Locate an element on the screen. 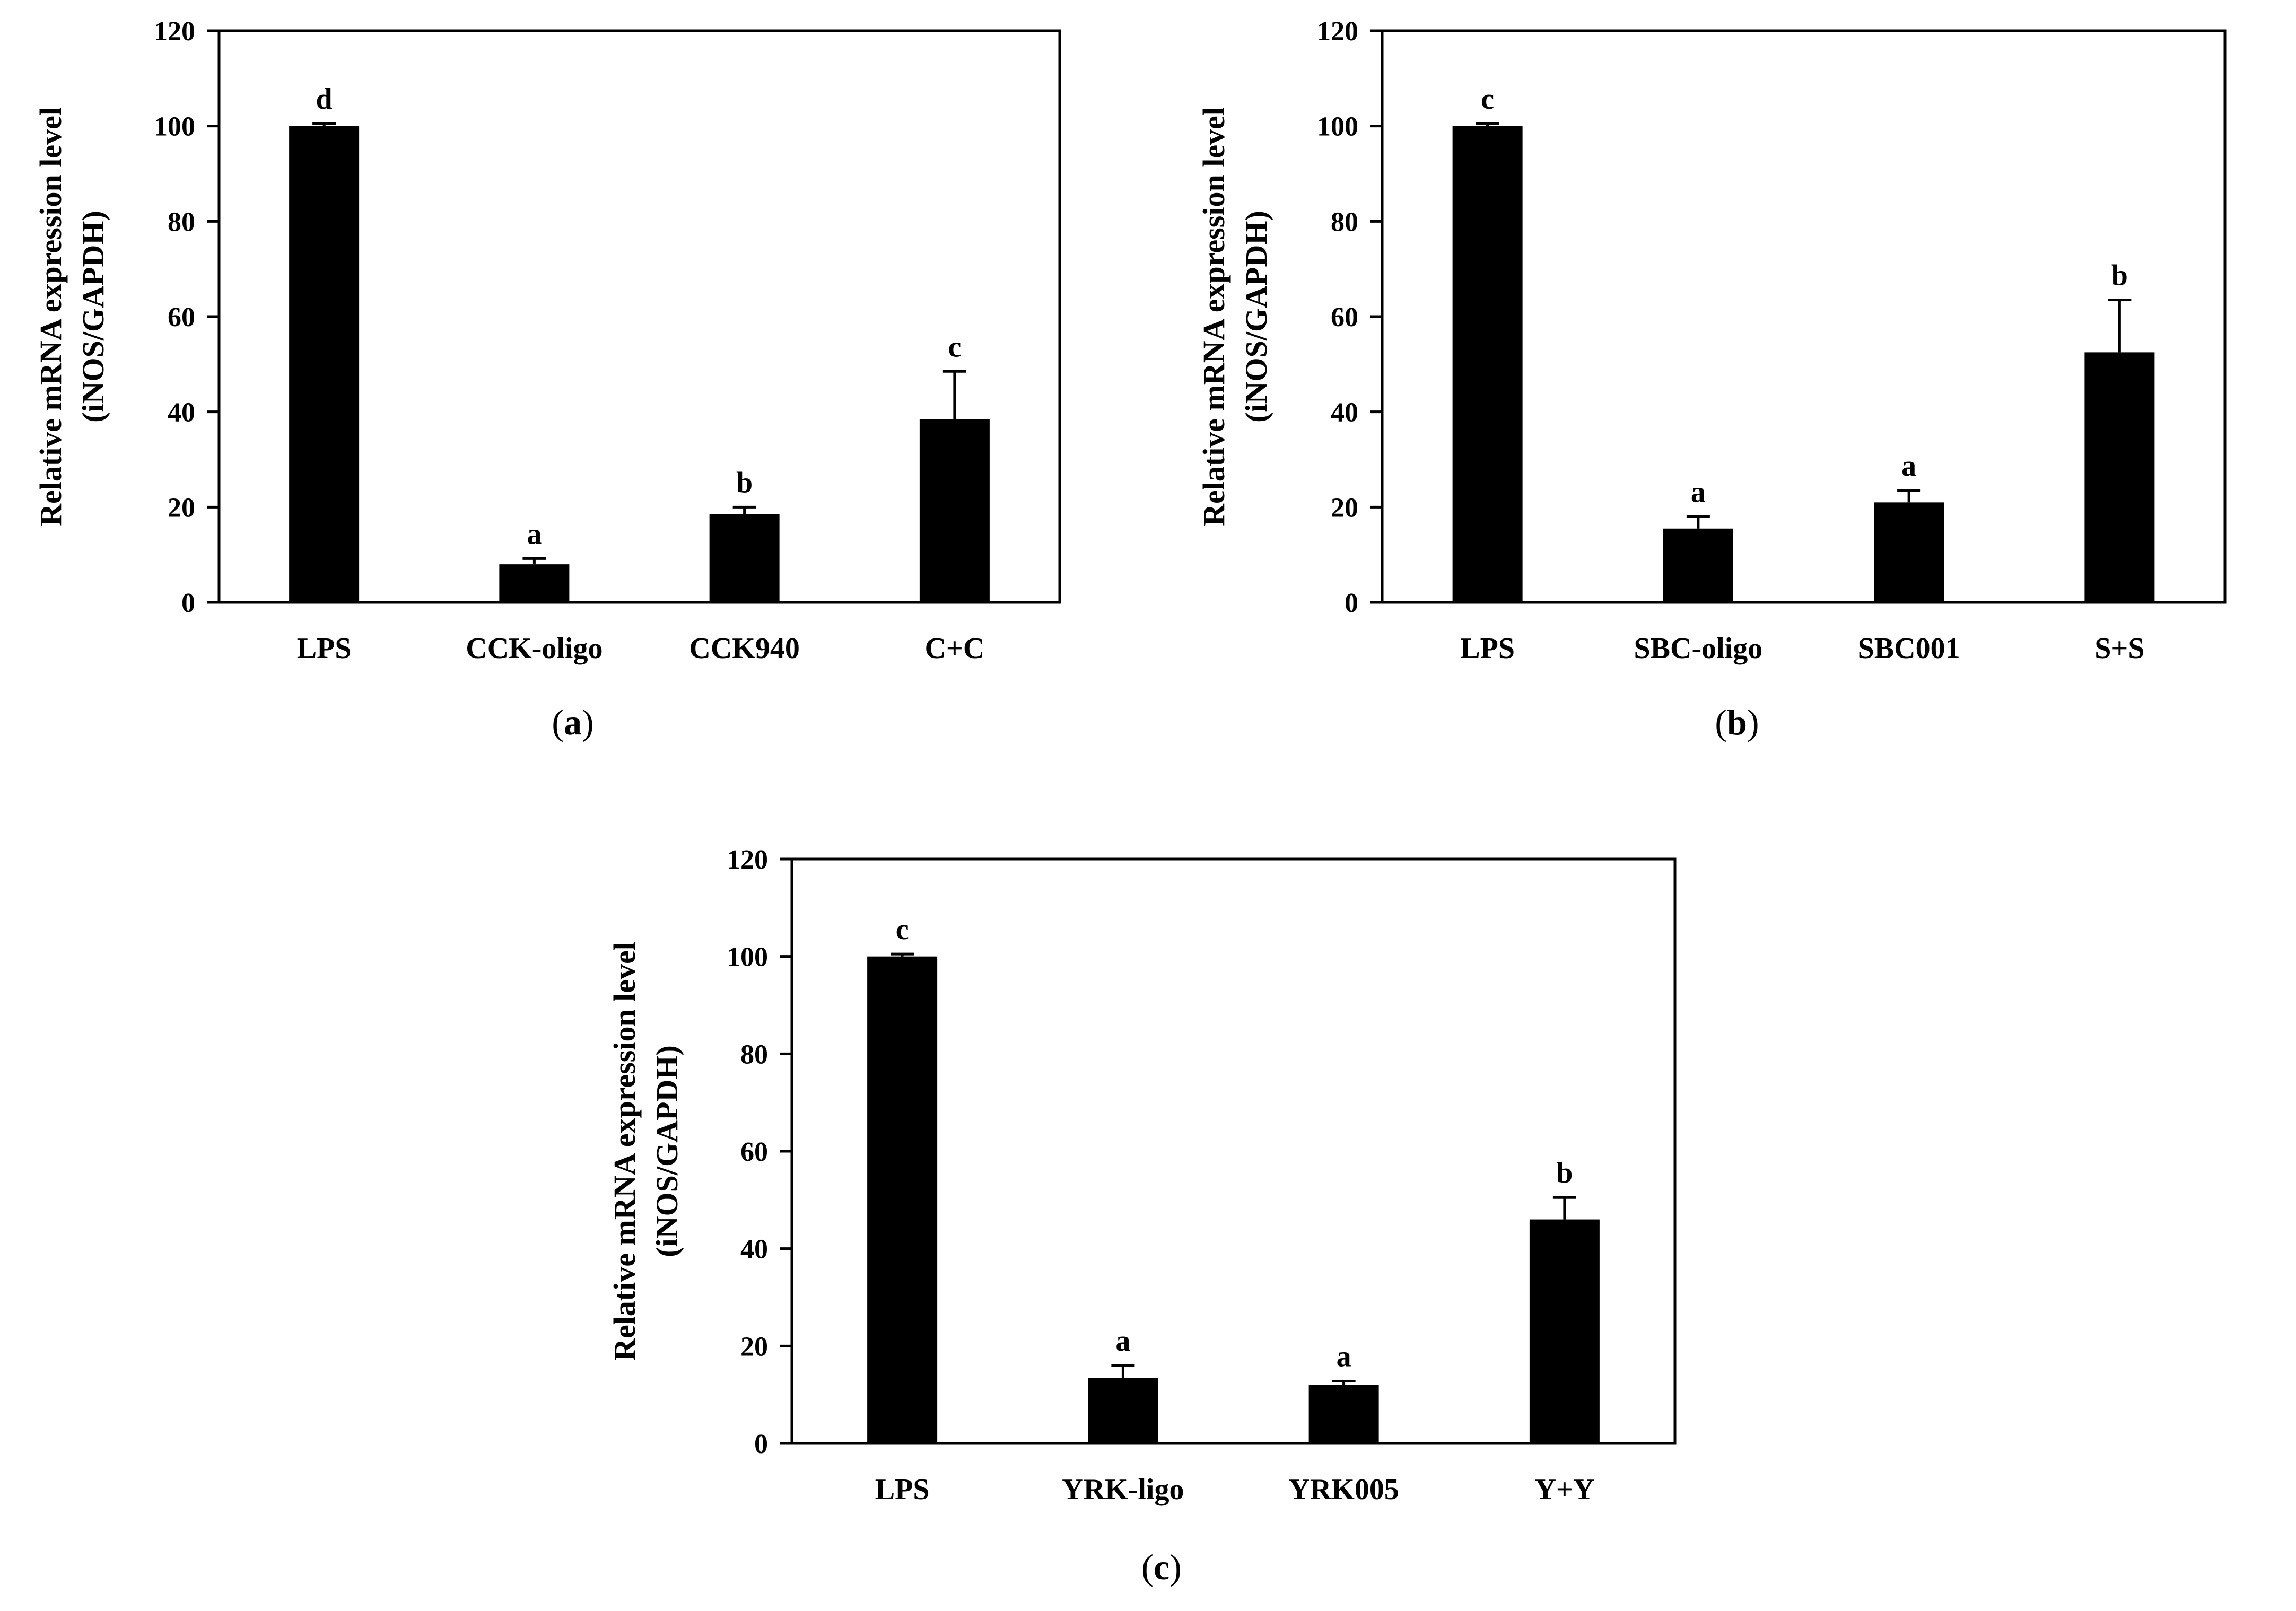 Image resolution: width=2296 pixels, height=1611 pixels. x-category-label: CCK-oligo is located at coordinates (534, 648).